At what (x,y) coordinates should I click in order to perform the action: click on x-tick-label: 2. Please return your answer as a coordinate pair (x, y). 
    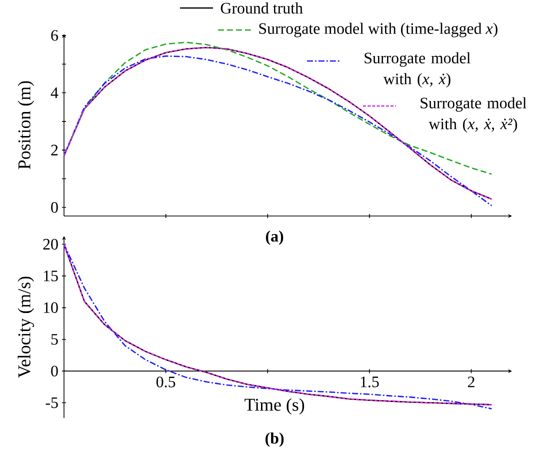
    Looking at the image, I should click on (471, 382).